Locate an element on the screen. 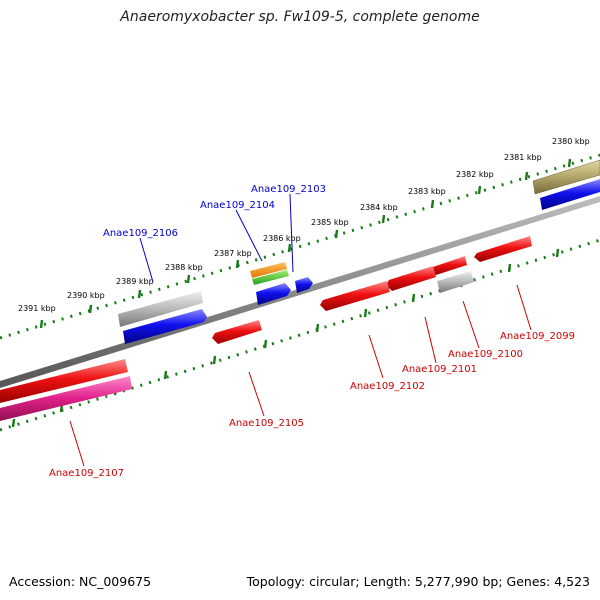  gene-label: Anae109_2107 is located at coordinates (86, 473).